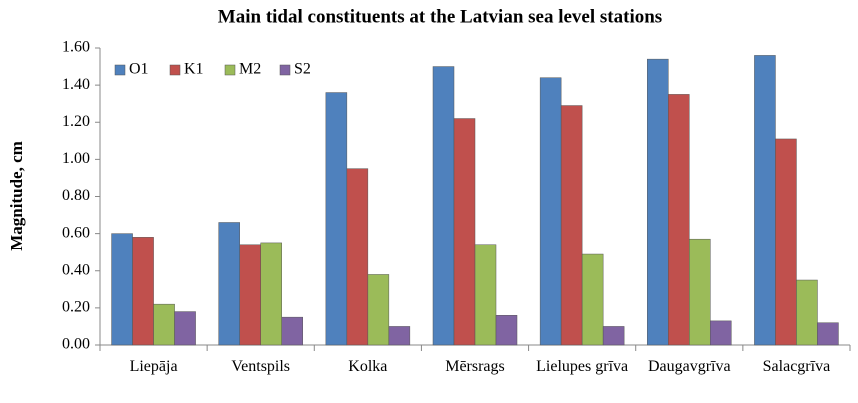 Image resolution: width=858 pixels, height=403 pixels. Describe the element at coordinates (261, 366) in the screenshot. I see `x-tick-label: Ventspils` at that location.